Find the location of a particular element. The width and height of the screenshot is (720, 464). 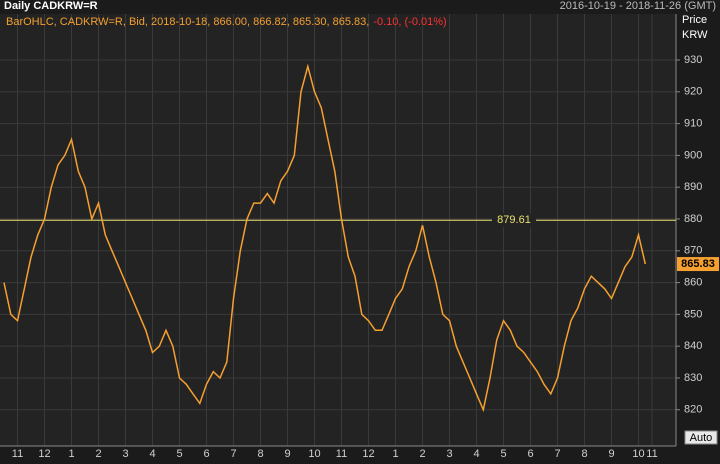

auto-button is located at coordinates (701, 437).